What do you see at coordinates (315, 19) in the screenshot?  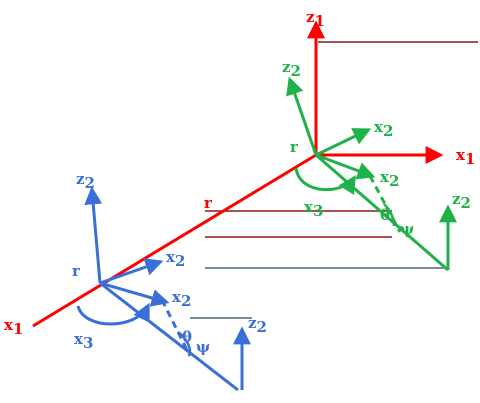 I see `label-z1: z1` at bounding box center [315, 19].